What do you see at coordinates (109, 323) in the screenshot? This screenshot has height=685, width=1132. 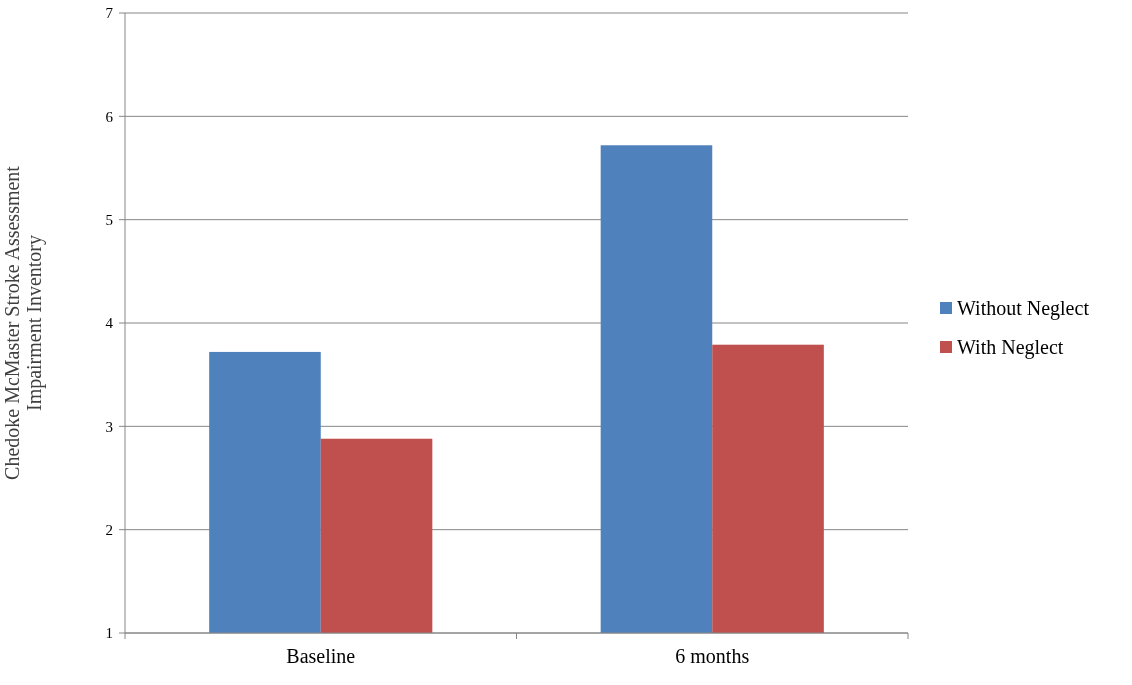 I see `y-tick-label: 4` at bounding box center [109, 323].